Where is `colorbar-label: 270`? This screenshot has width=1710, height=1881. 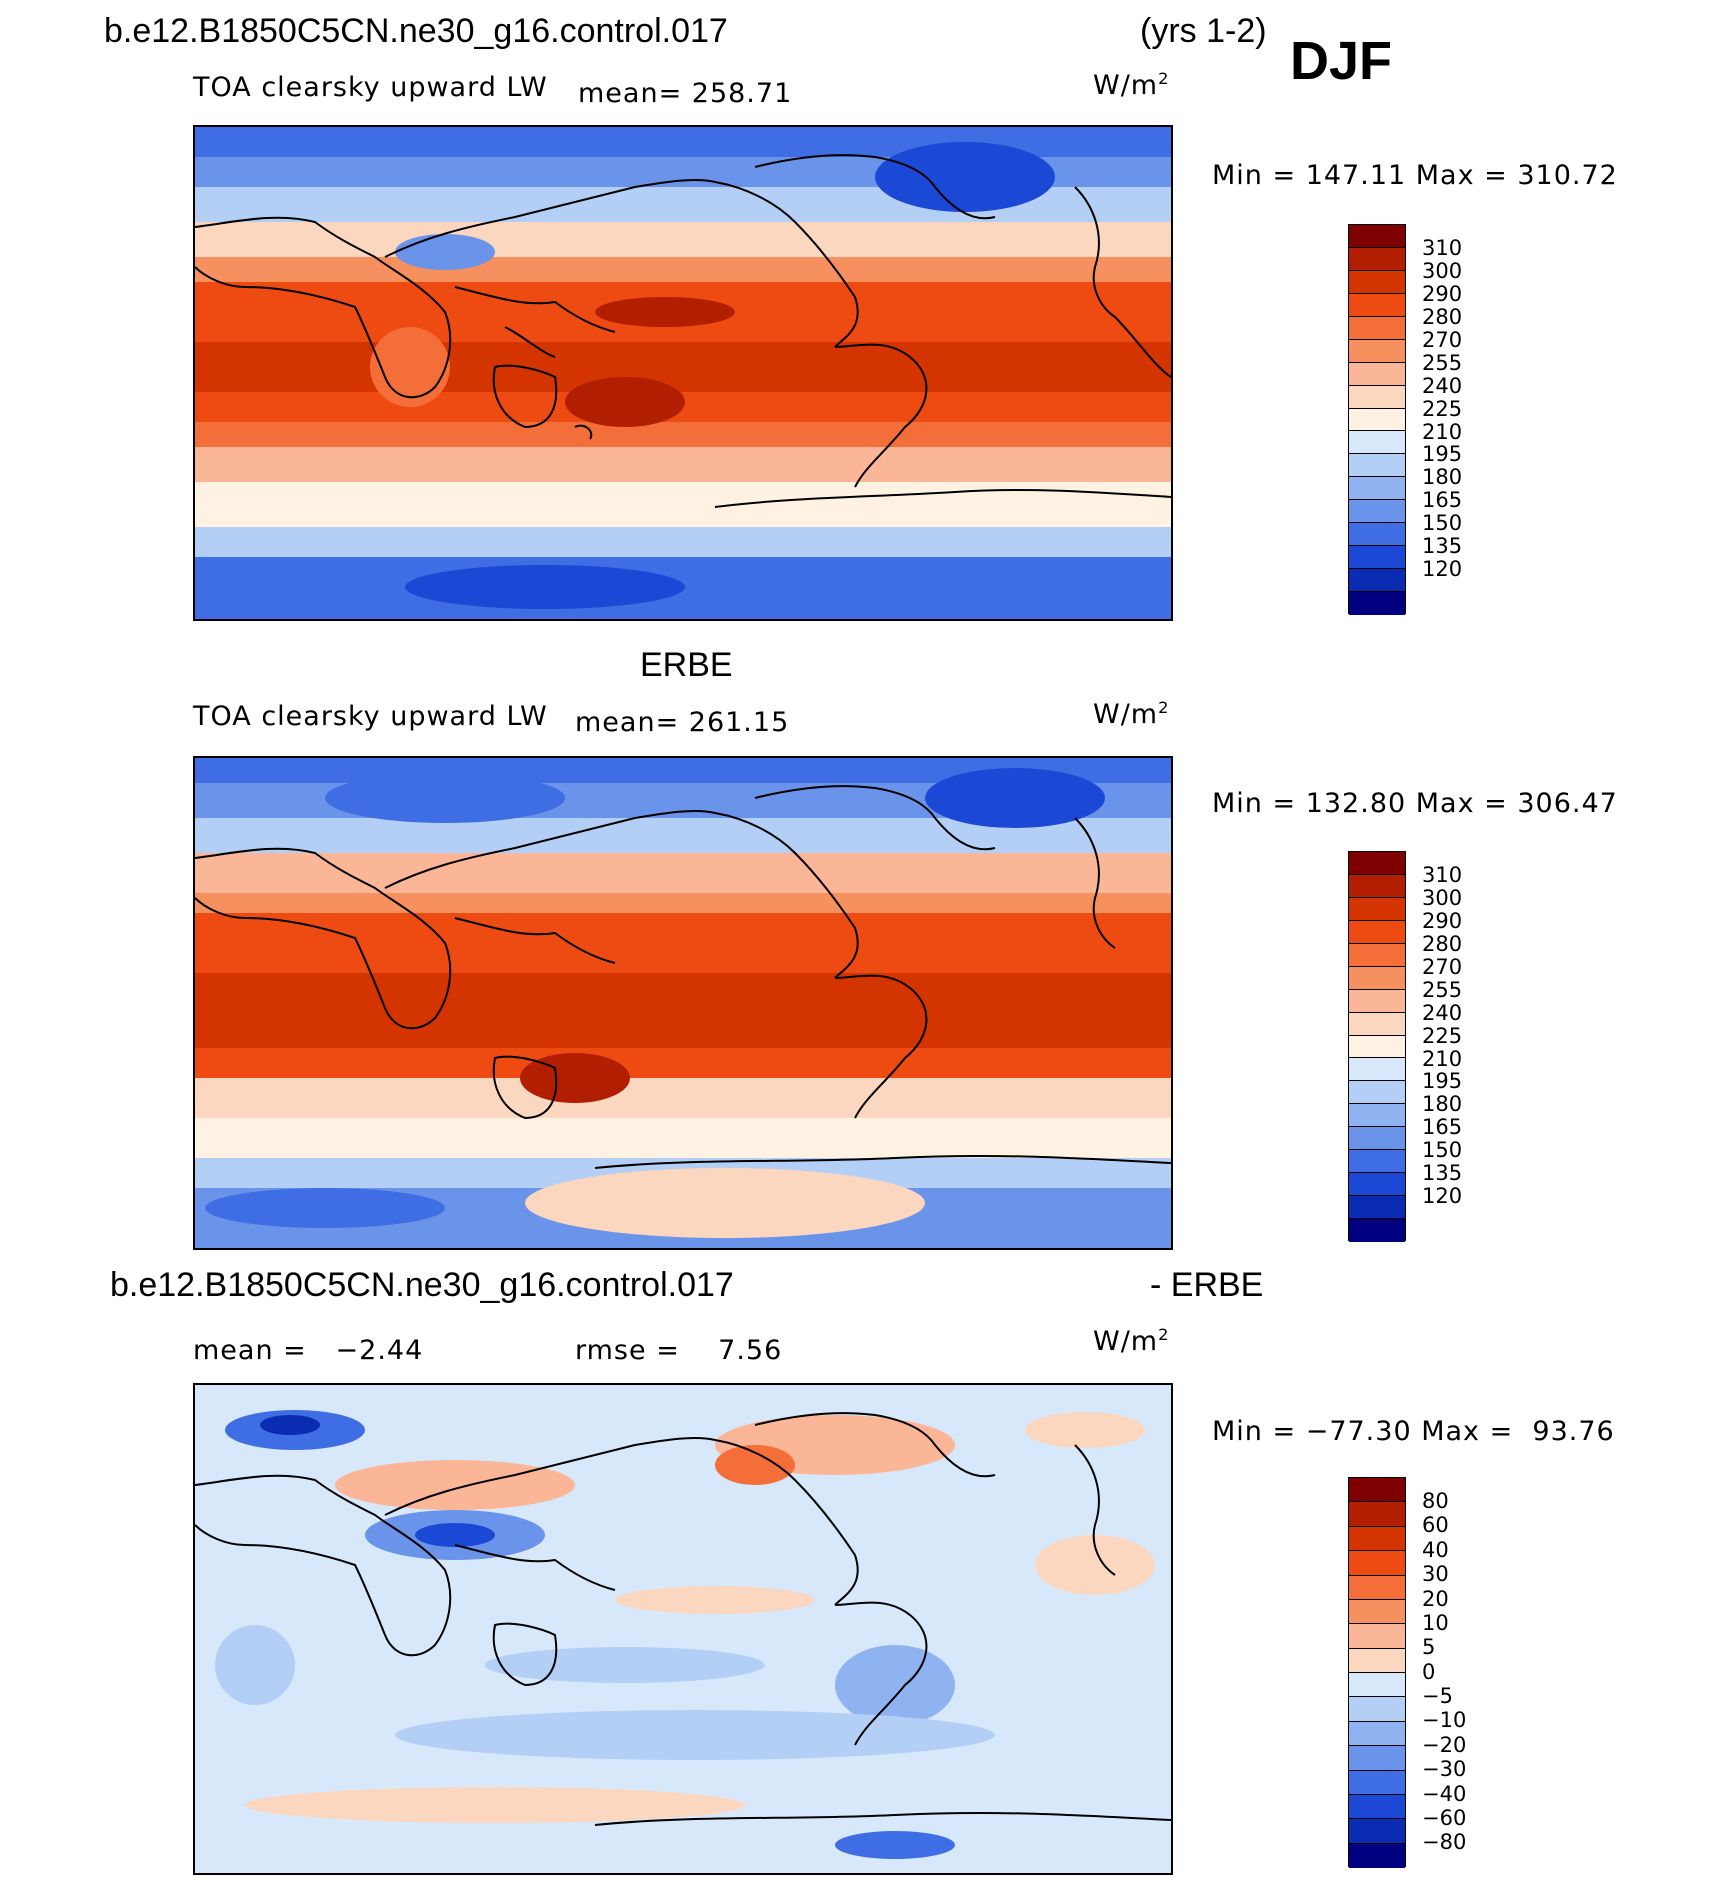
colorbar-label: 270 is located at coordinates (1442, 339).